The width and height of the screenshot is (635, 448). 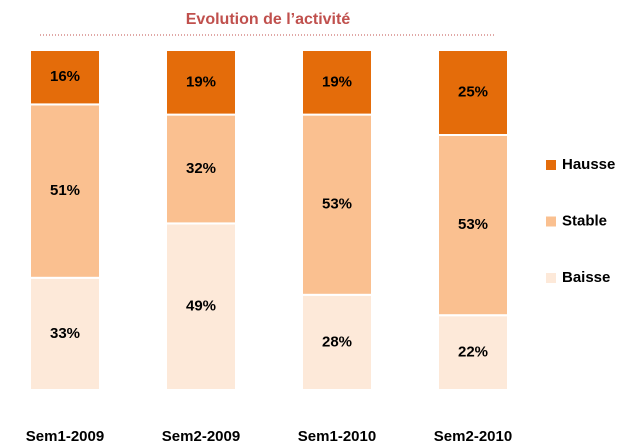 What do you see at coordinates (201, 168) in the screenshot?
I see `data-label: 32%` at bounding box center [201, 168].